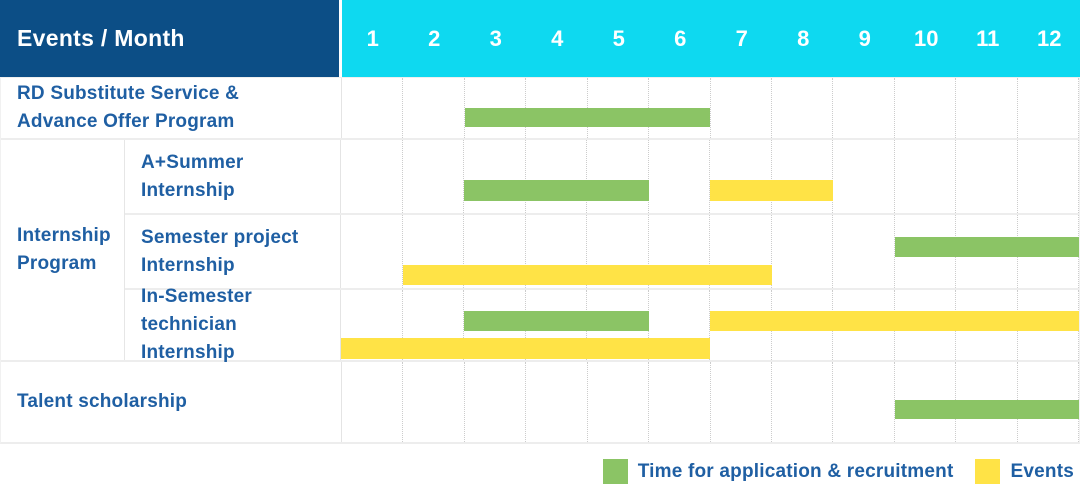 The width and height of the screenshot is (1080, 499). I want to click on month-header-cell: 4, so click(558, 38).